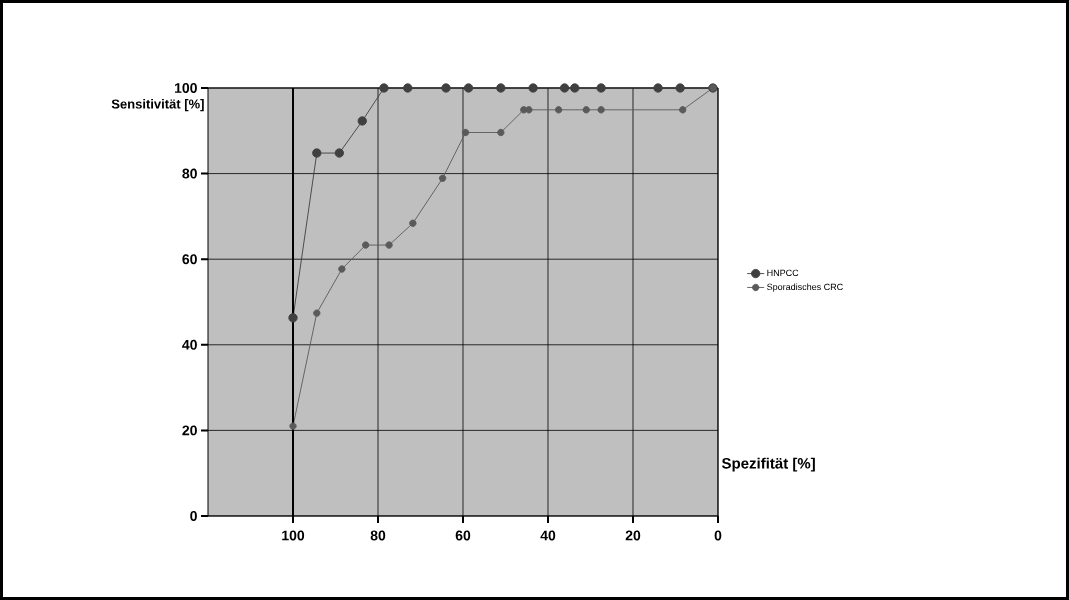 The width and height of the screenshot is (1069, 600). Describe the element at coordinates (805, 287) in the screenshot. I see `legend-label: Sporadisches CRC` at that location.